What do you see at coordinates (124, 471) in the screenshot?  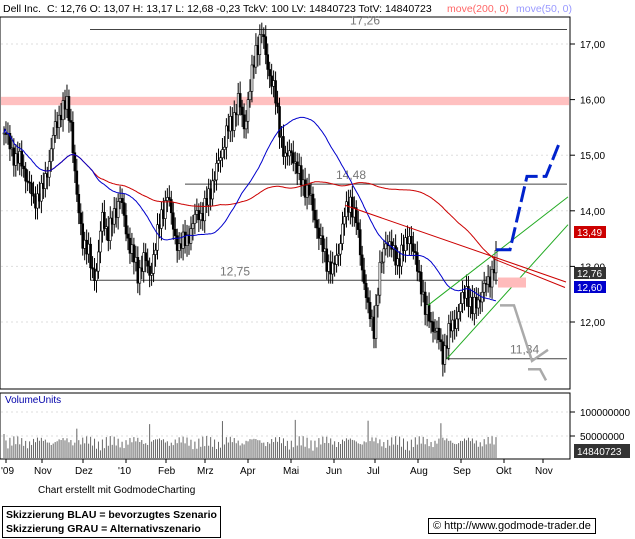 I see `x-tick-label: '10` at bounding box center [124, 471].